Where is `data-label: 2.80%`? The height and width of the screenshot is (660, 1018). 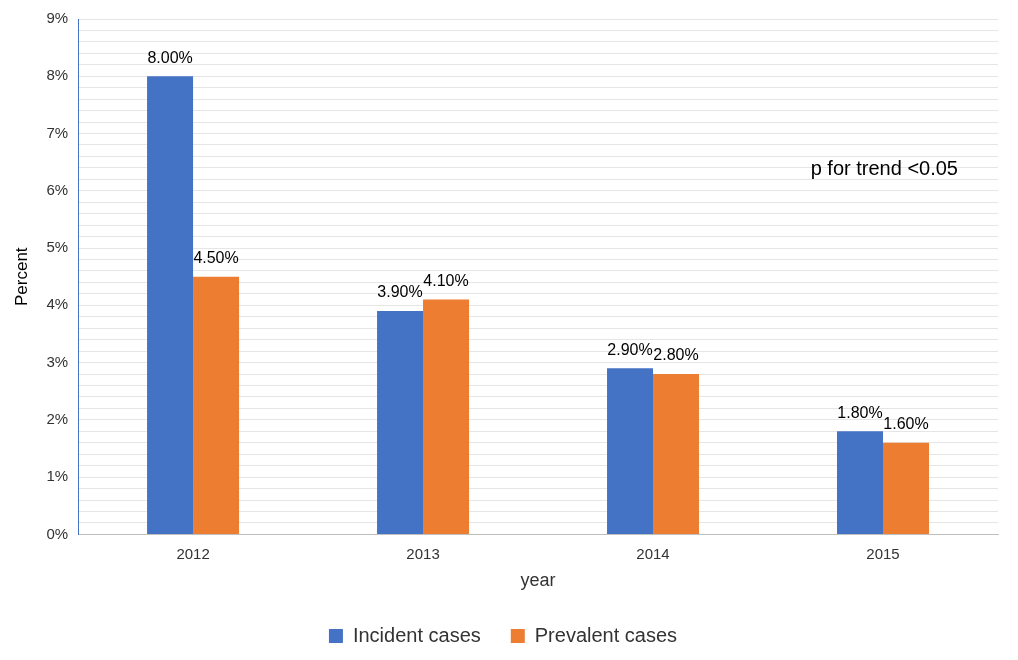 data-label: 2.80% is located at coordinates (676, 355).